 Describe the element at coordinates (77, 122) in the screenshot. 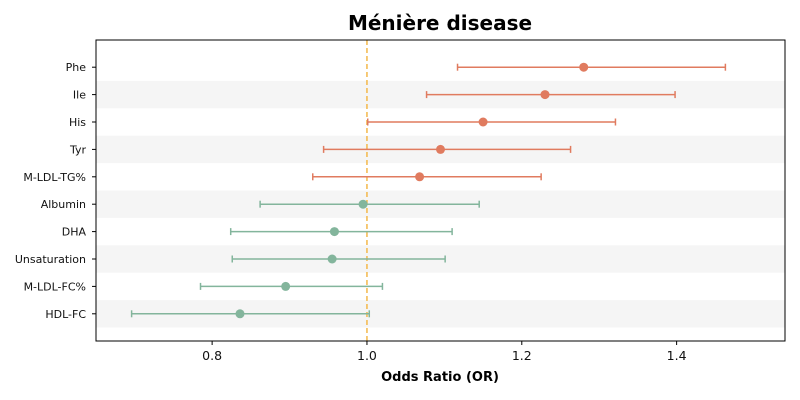

I see `y-tick-label: His` at that location.